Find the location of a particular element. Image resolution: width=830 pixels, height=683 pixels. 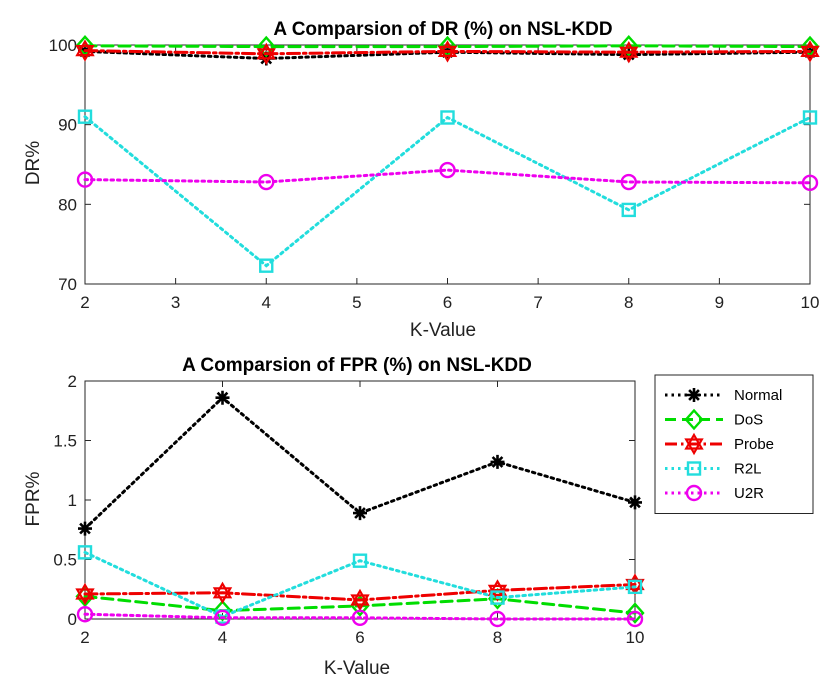

series-line-probe is located at coordinates (360, 592).